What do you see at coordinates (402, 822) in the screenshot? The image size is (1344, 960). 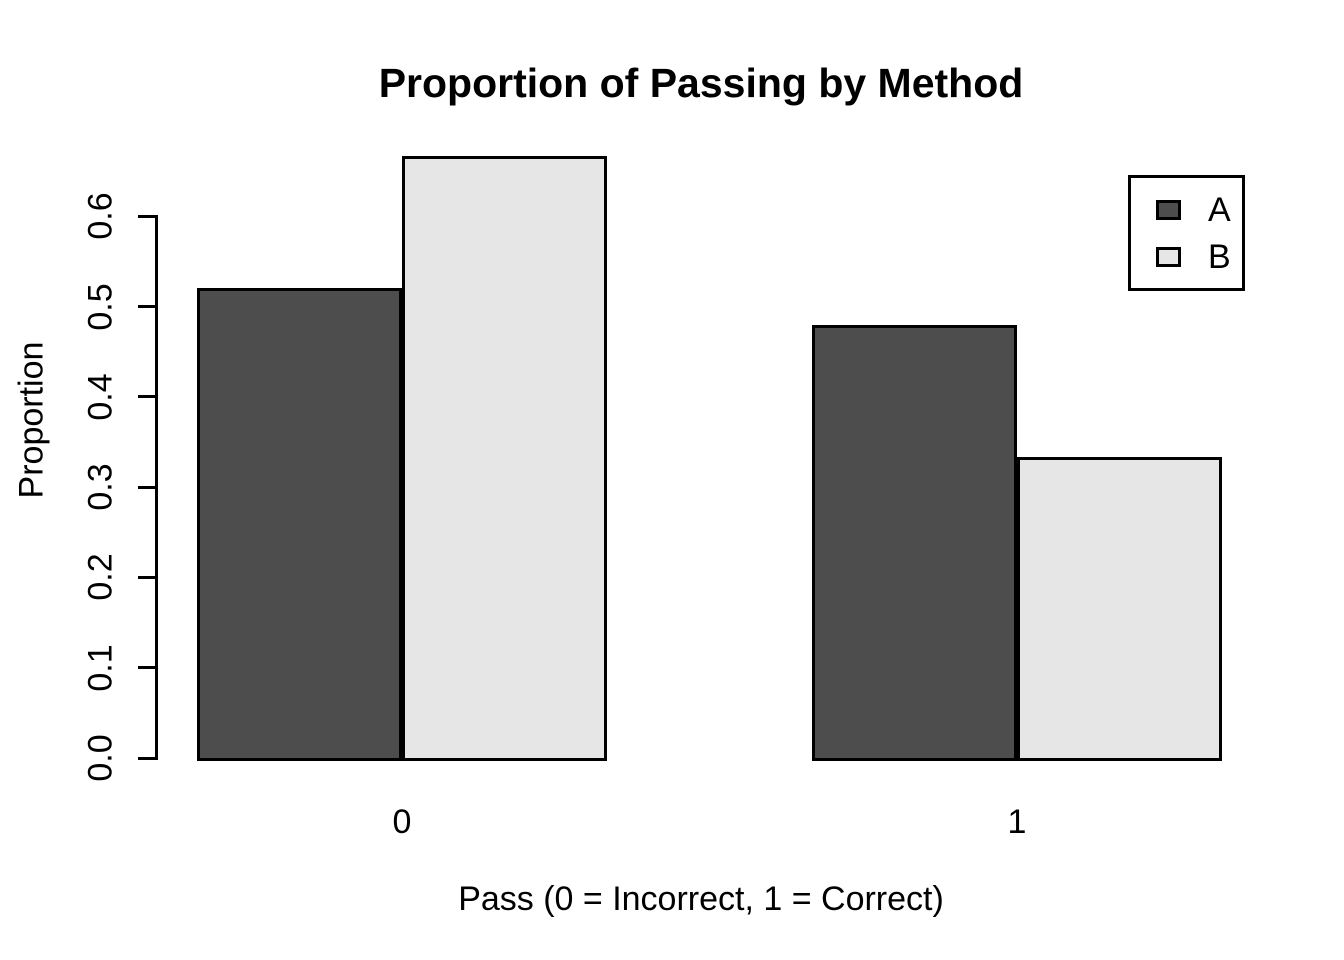 I see `x-category-label-0: 0` at bounding box center [402, 822].